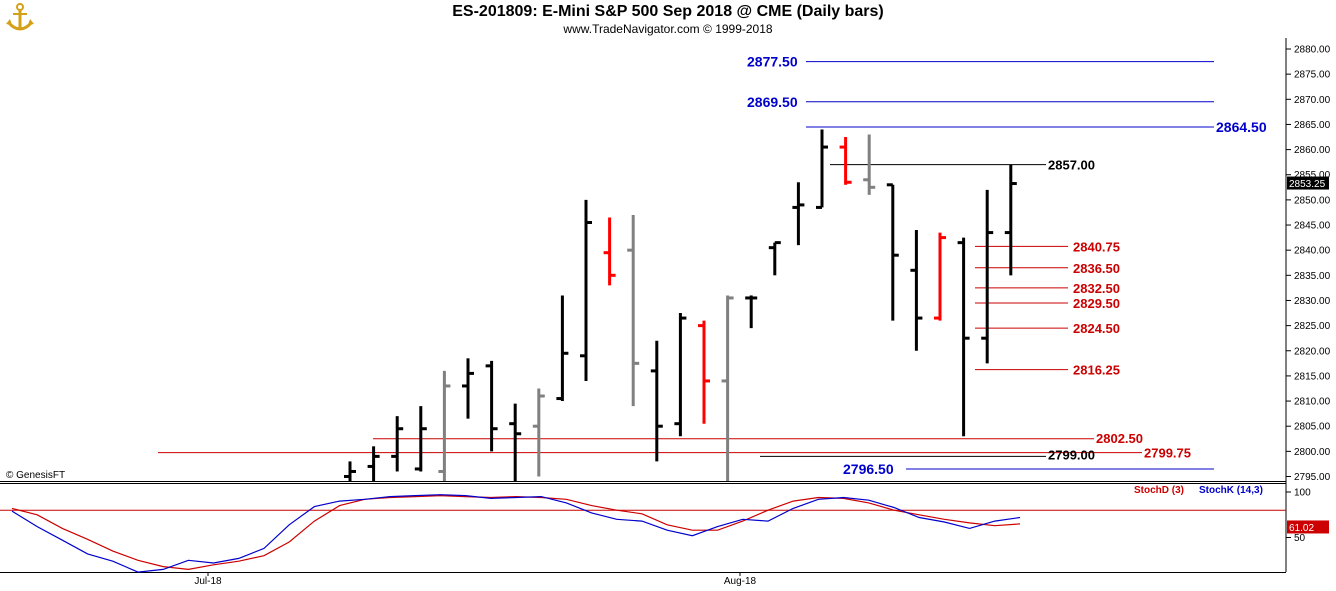 The image size is (1336, 591). Describe the element at coordinates (772, 62) in the screenshot. I see `level-label-2877.50: 2877.50` at that location.